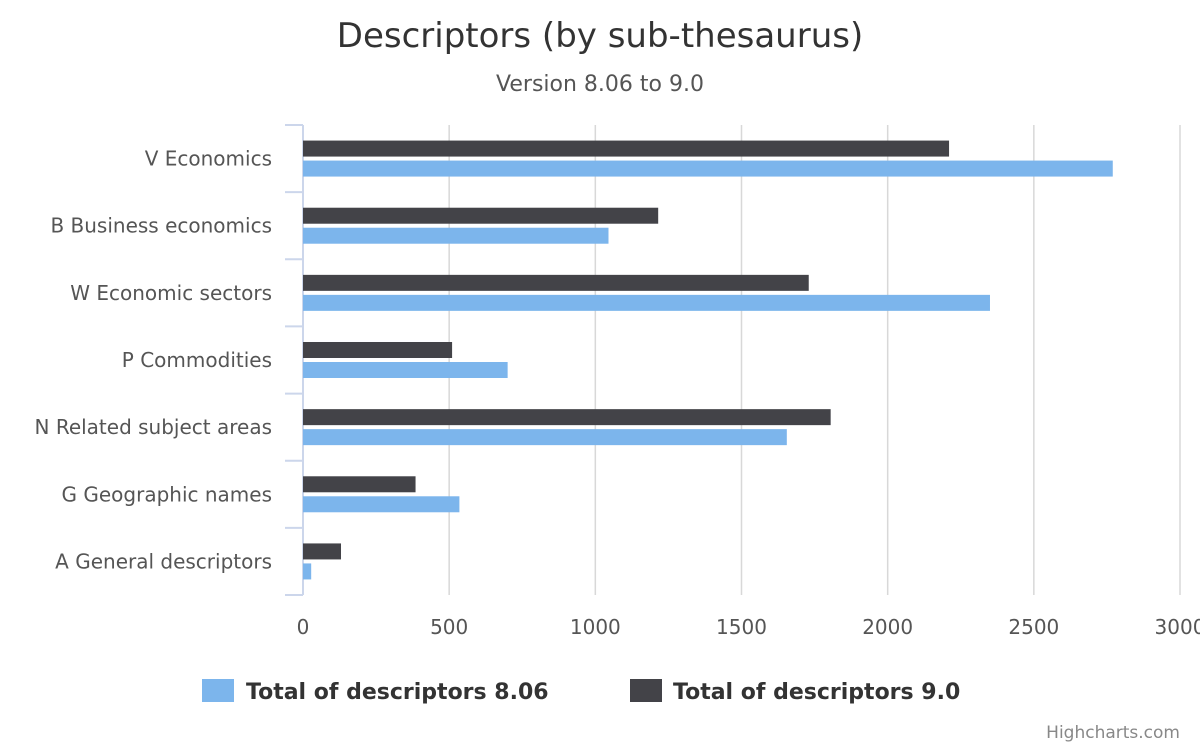 This screenshot has height=748, width=1200. I want to click on legend-label: Total of descriptors 9.0, so click(816, 692).